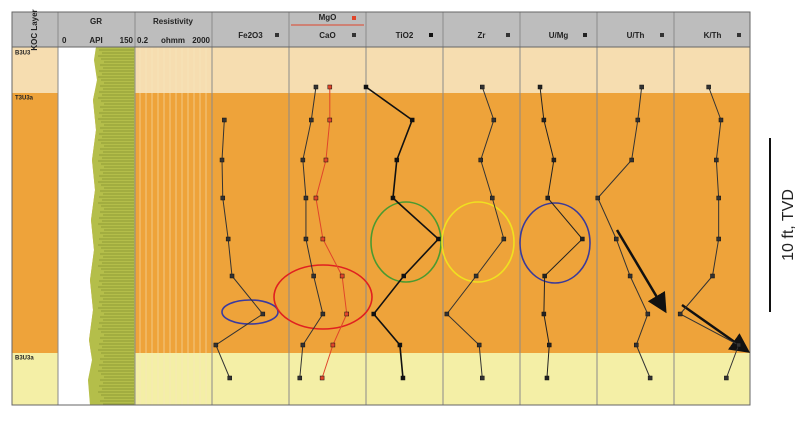  I want to click on track-title: Zr, so click(482, 35).